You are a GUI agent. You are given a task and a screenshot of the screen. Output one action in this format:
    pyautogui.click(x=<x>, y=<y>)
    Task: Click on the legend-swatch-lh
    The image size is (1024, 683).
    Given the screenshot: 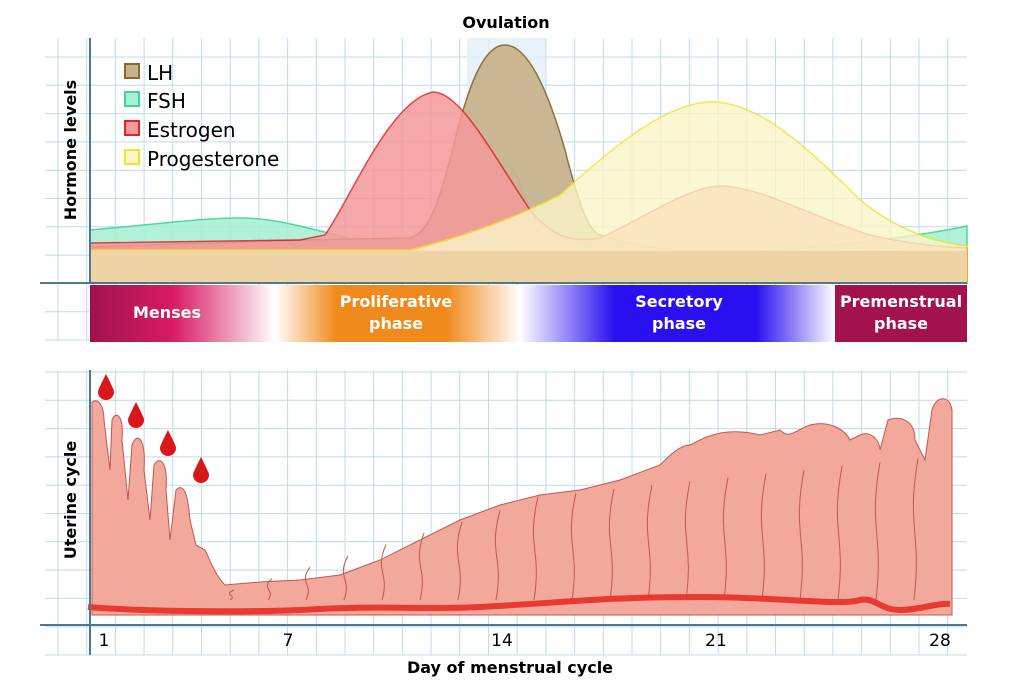 What is the action you would take?
    pyautogui.click(x=132, y=71)
    